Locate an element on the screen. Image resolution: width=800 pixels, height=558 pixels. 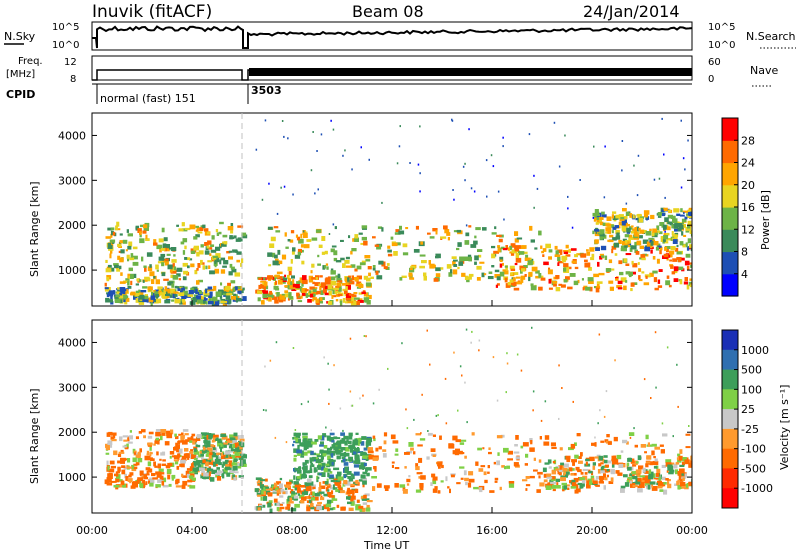
nsky-tick-top: 10^5 is located at coordinates (65, 27).